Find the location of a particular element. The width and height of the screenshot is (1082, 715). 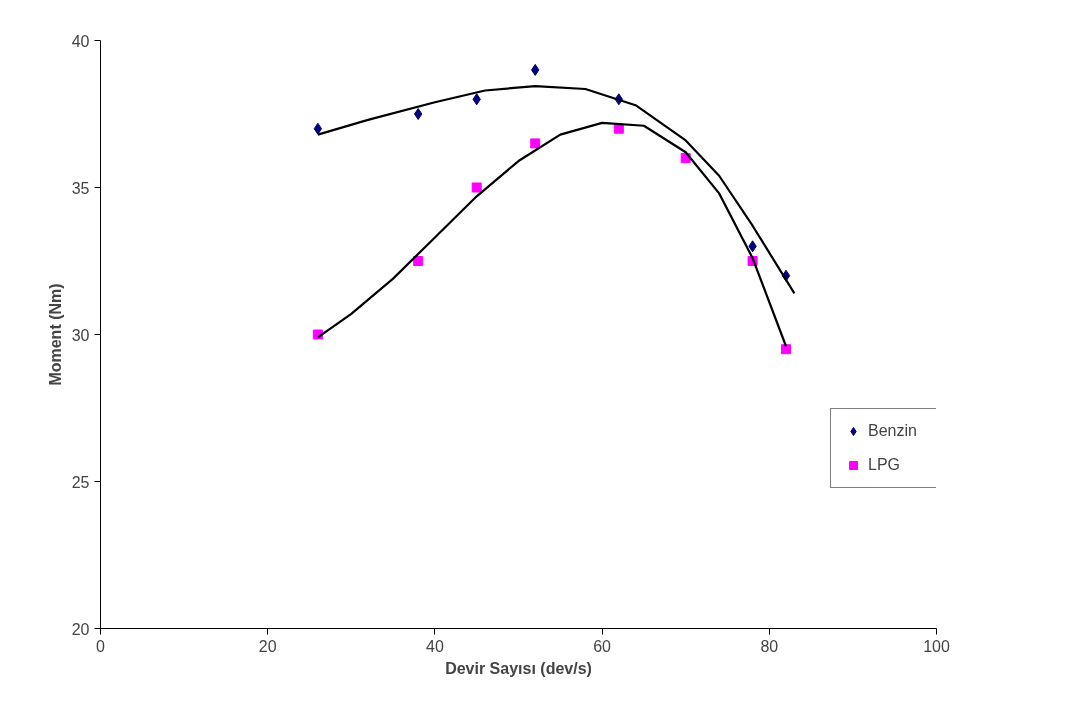

x-tick-label: 0 is located at coordinates (101, 646).